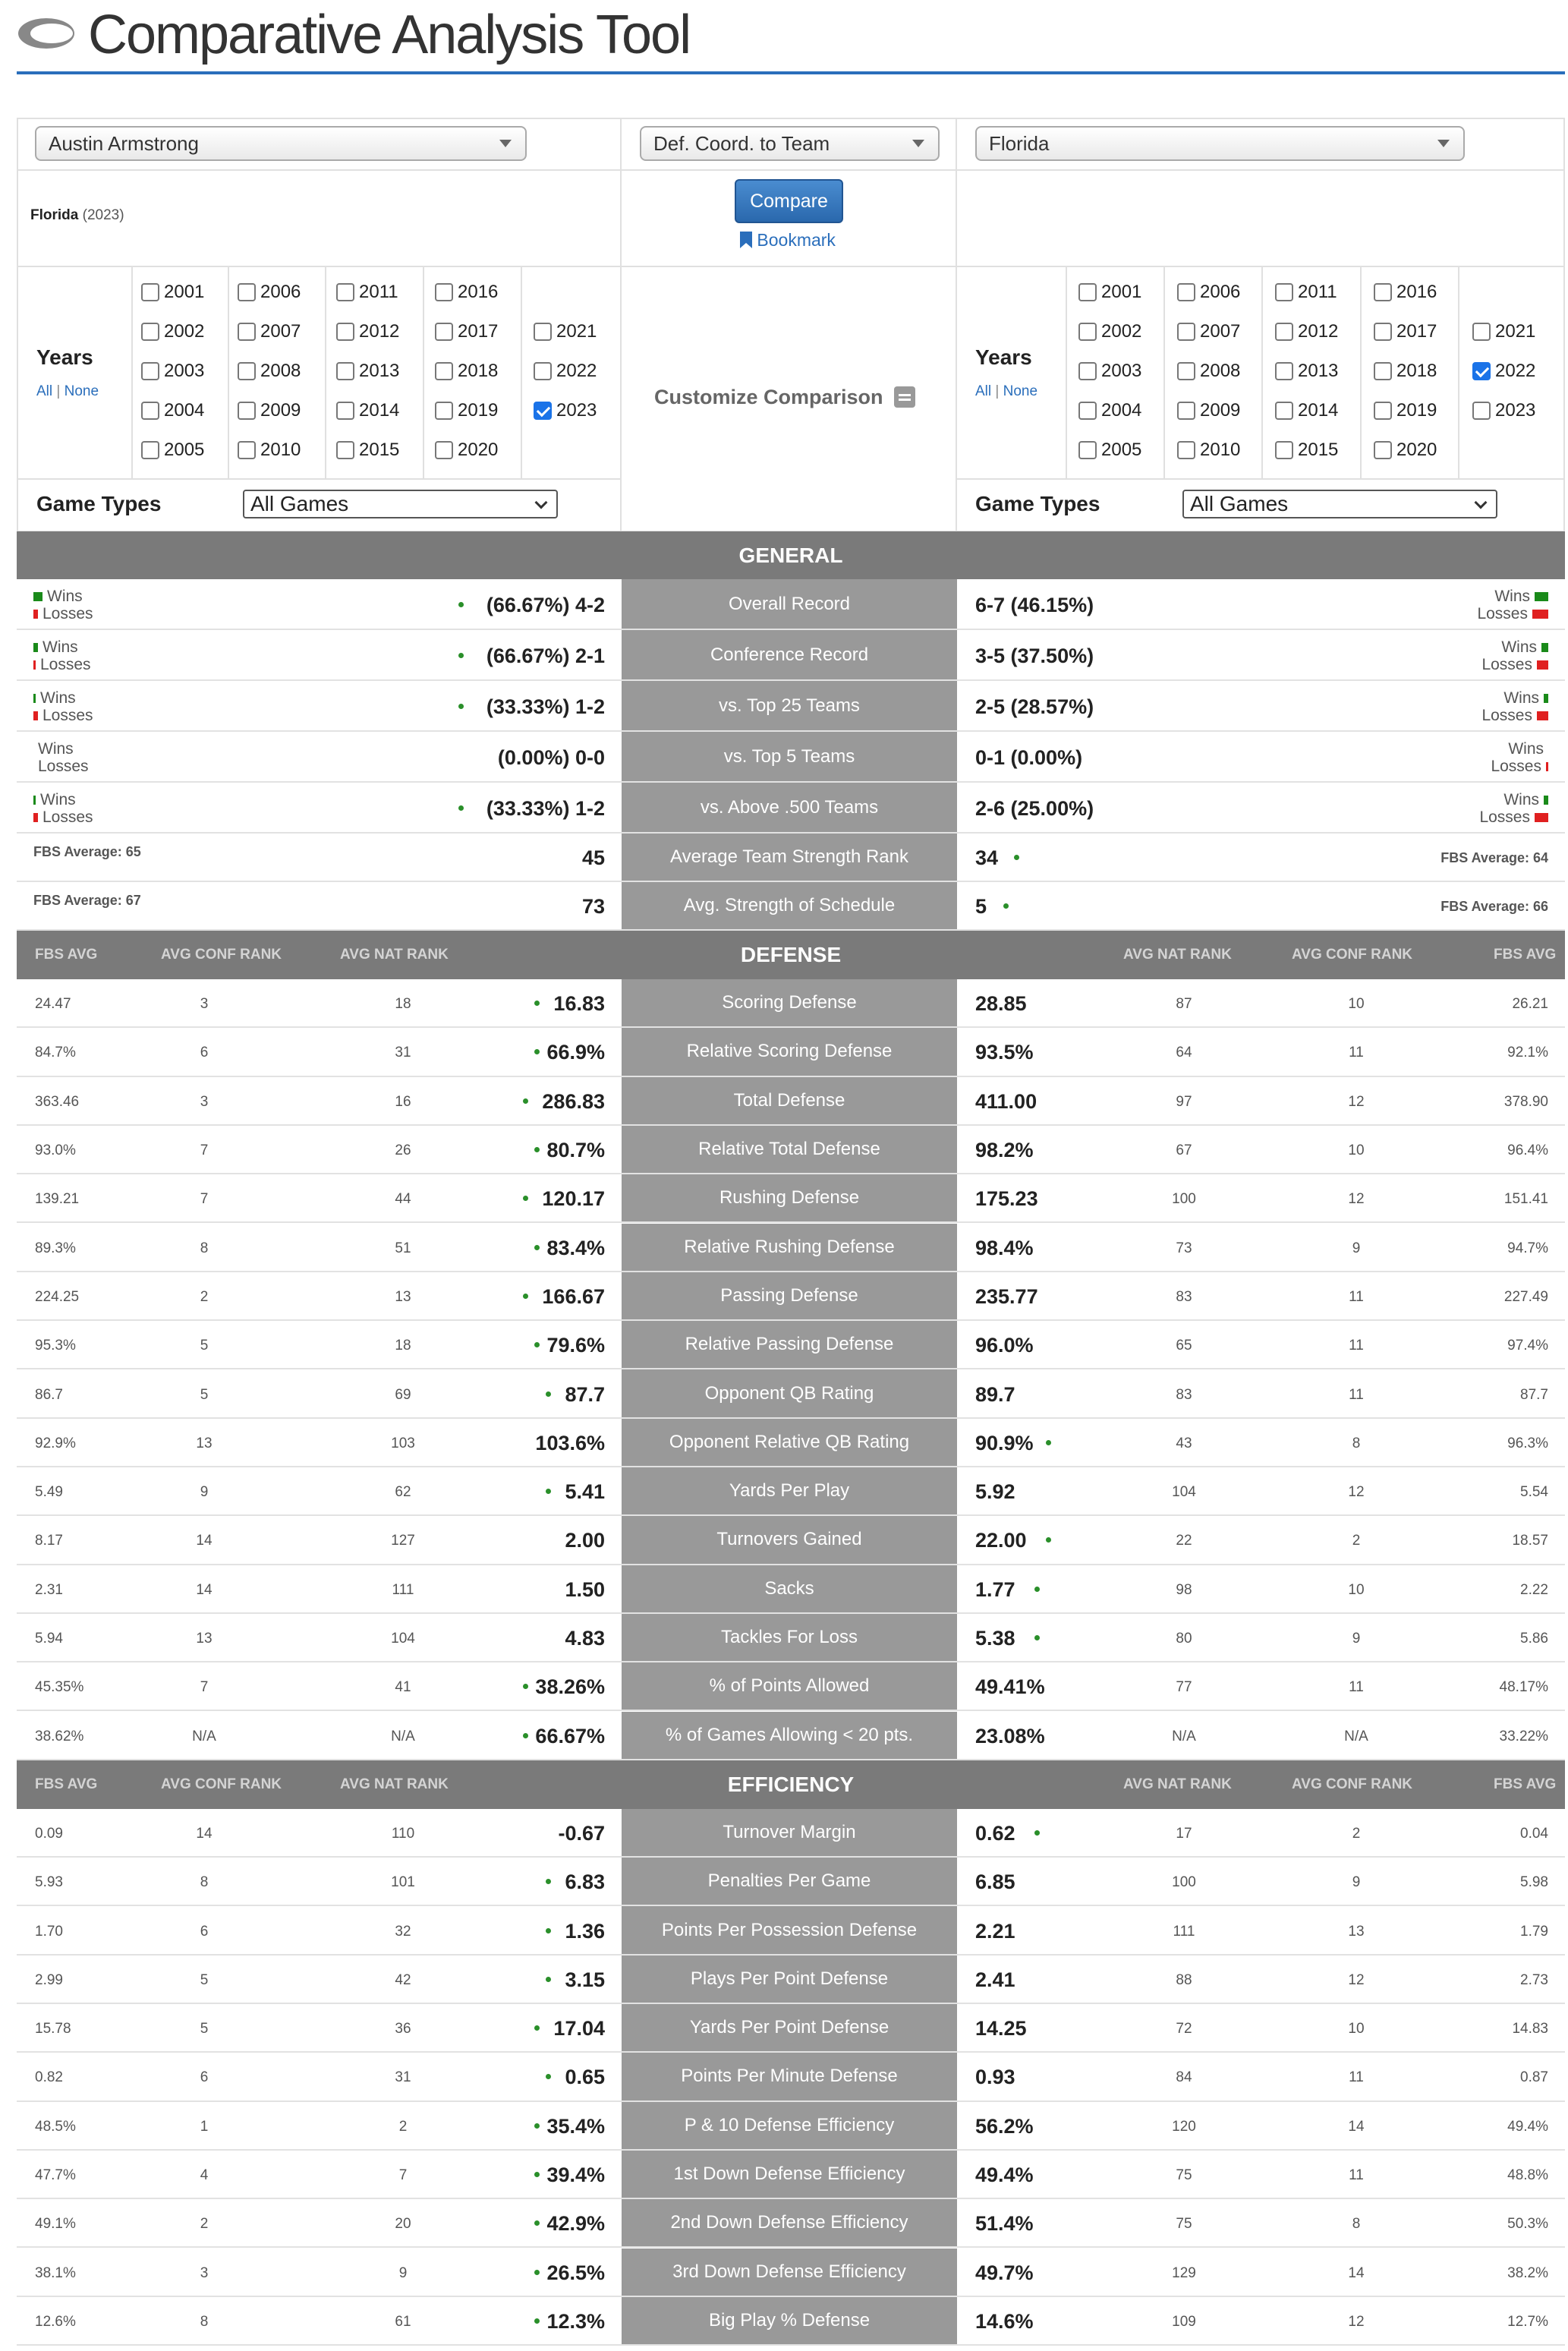 This screenshot has width=1568, height=2351. Describe the element at coordinates (44, 391) in the screenshot. I see `left-years-all-link: All` at that location.